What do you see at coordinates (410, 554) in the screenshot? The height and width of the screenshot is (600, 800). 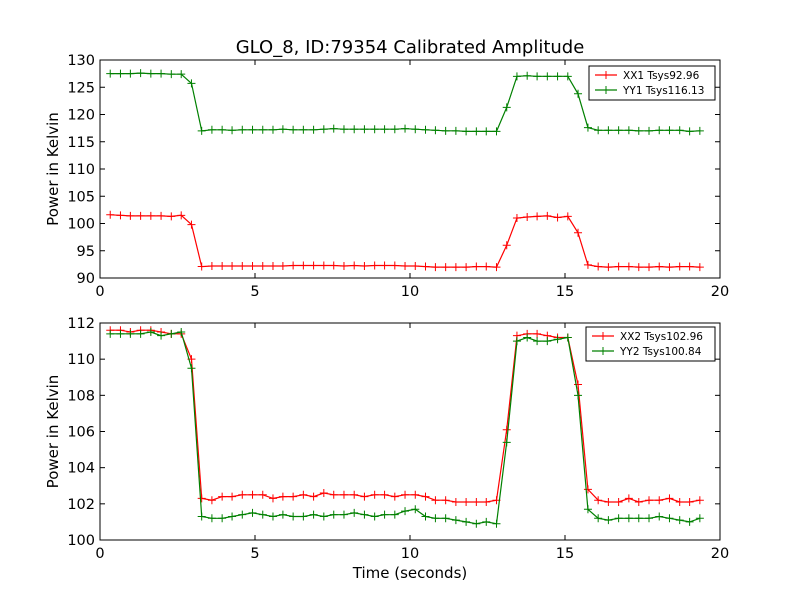 I see `x-tick-label: 10` at bounding box center [410, 554].